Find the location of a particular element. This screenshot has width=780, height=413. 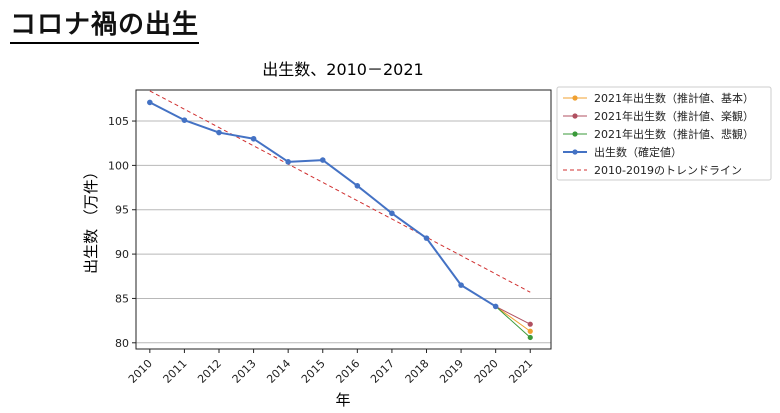

x-tick-label: 2018 is located at coordinates (417, 371).